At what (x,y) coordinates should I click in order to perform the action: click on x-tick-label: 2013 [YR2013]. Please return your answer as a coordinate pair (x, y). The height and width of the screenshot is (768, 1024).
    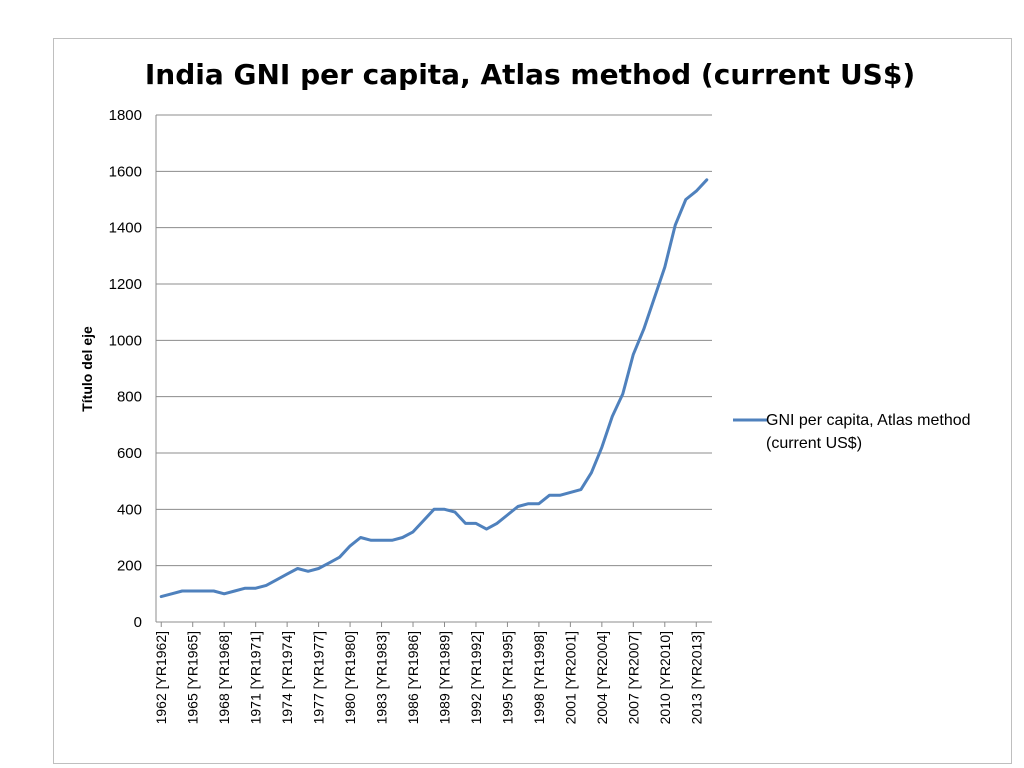
    Looking at the image, I should click on (696, 677).